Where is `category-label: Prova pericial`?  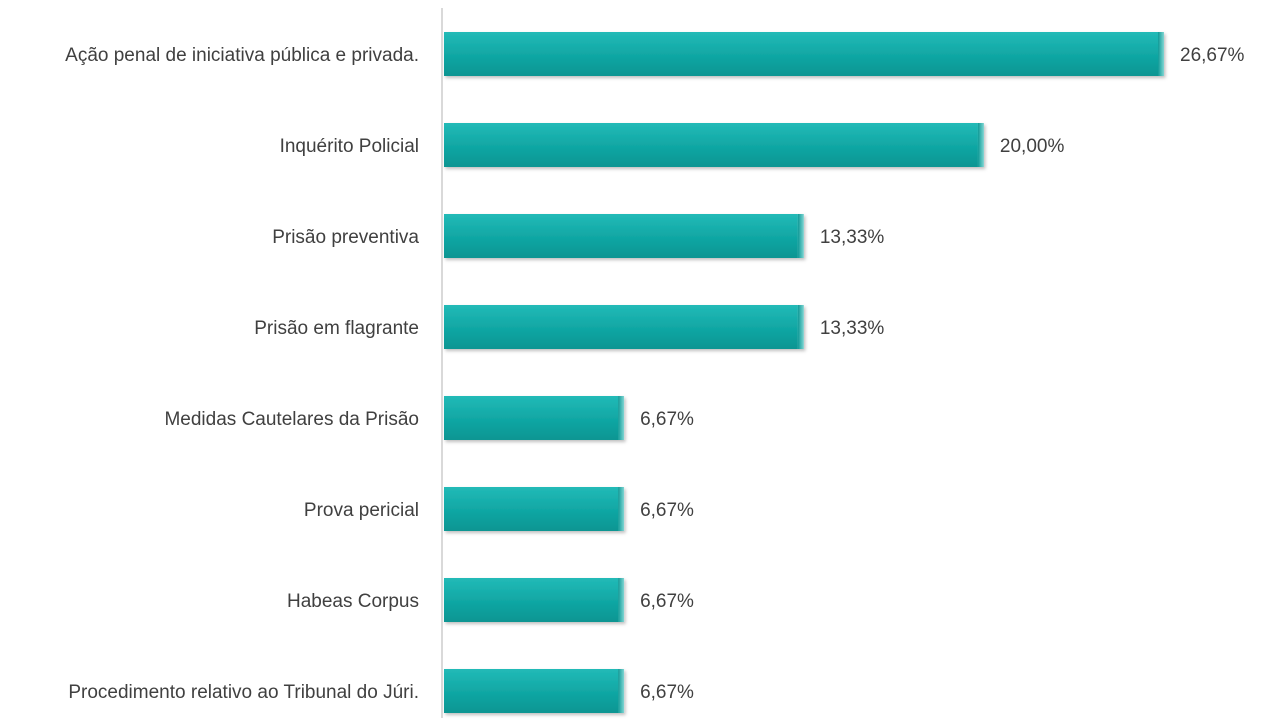
category-label: Prova pericial is located at coordinates (361, 510).